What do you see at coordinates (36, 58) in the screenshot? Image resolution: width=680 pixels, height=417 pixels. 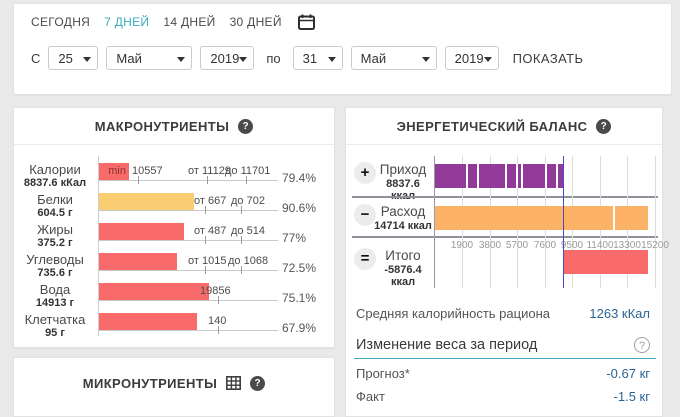 I see `from-label: С` at bounding box center [36, 58].